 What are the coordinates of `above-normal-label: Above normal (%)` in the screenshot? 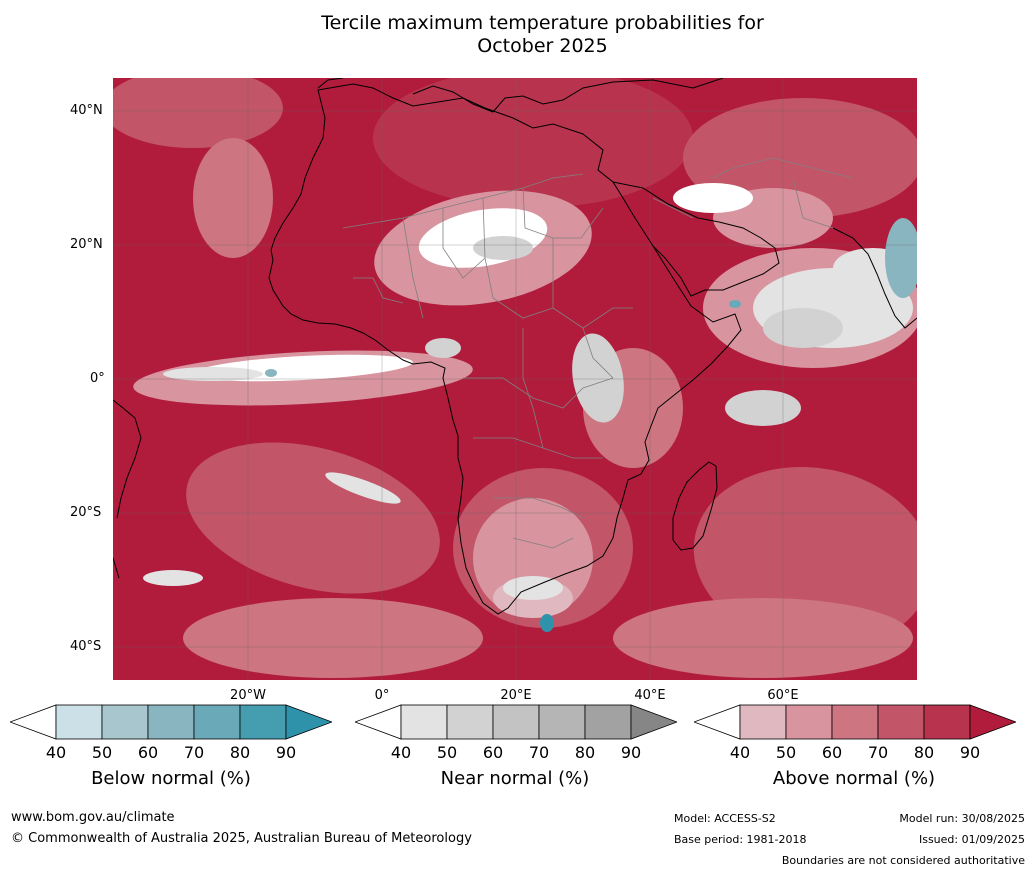 It's located at (854, 778).